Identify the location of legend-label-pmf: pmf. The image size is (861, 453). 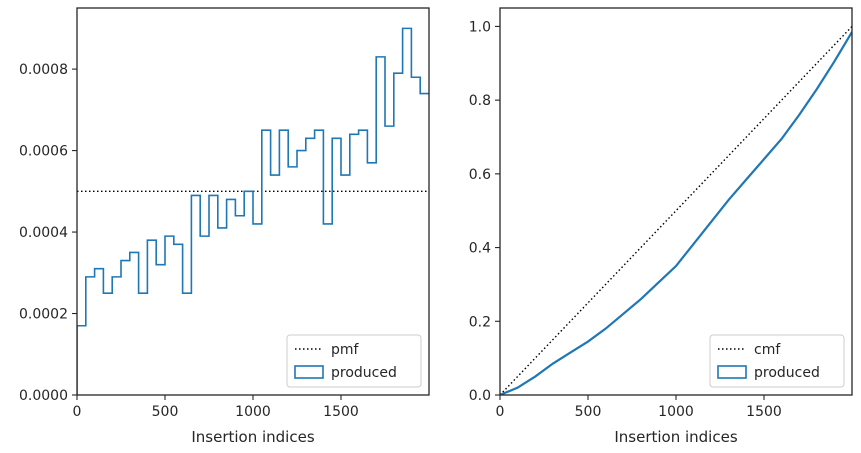
(345, 350).